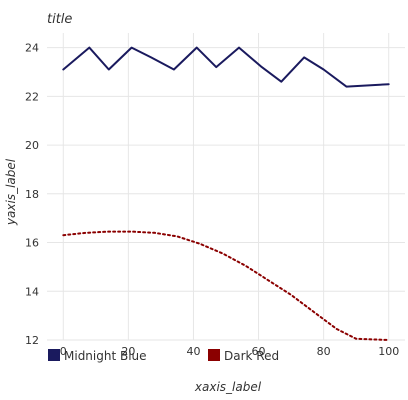 The width and height of the screenshot is (408, 400). What do you see at coordinates (214, 355) in the screenshot?
I see `legend-swatch-dark-red` at bounding box center [214, 355].